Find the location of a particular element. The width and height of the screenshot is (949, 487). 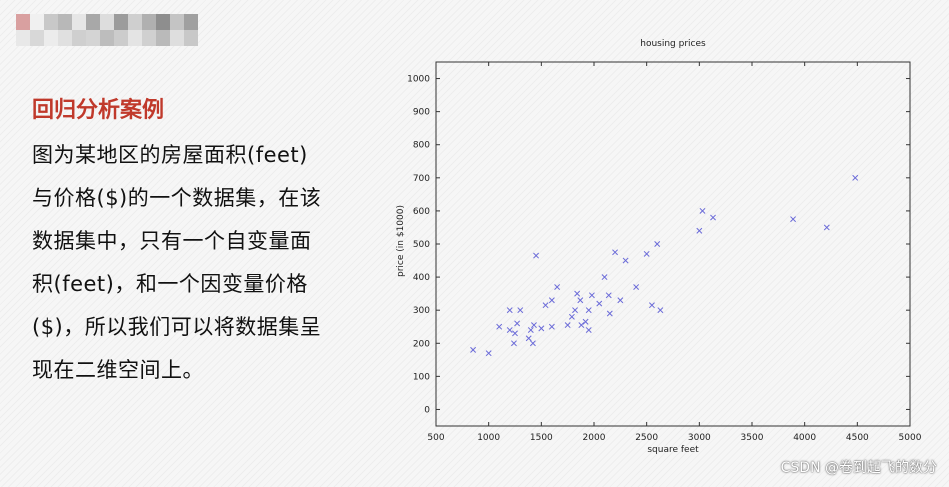

y-tick-label: 700 is located at coordinates (421, 179).